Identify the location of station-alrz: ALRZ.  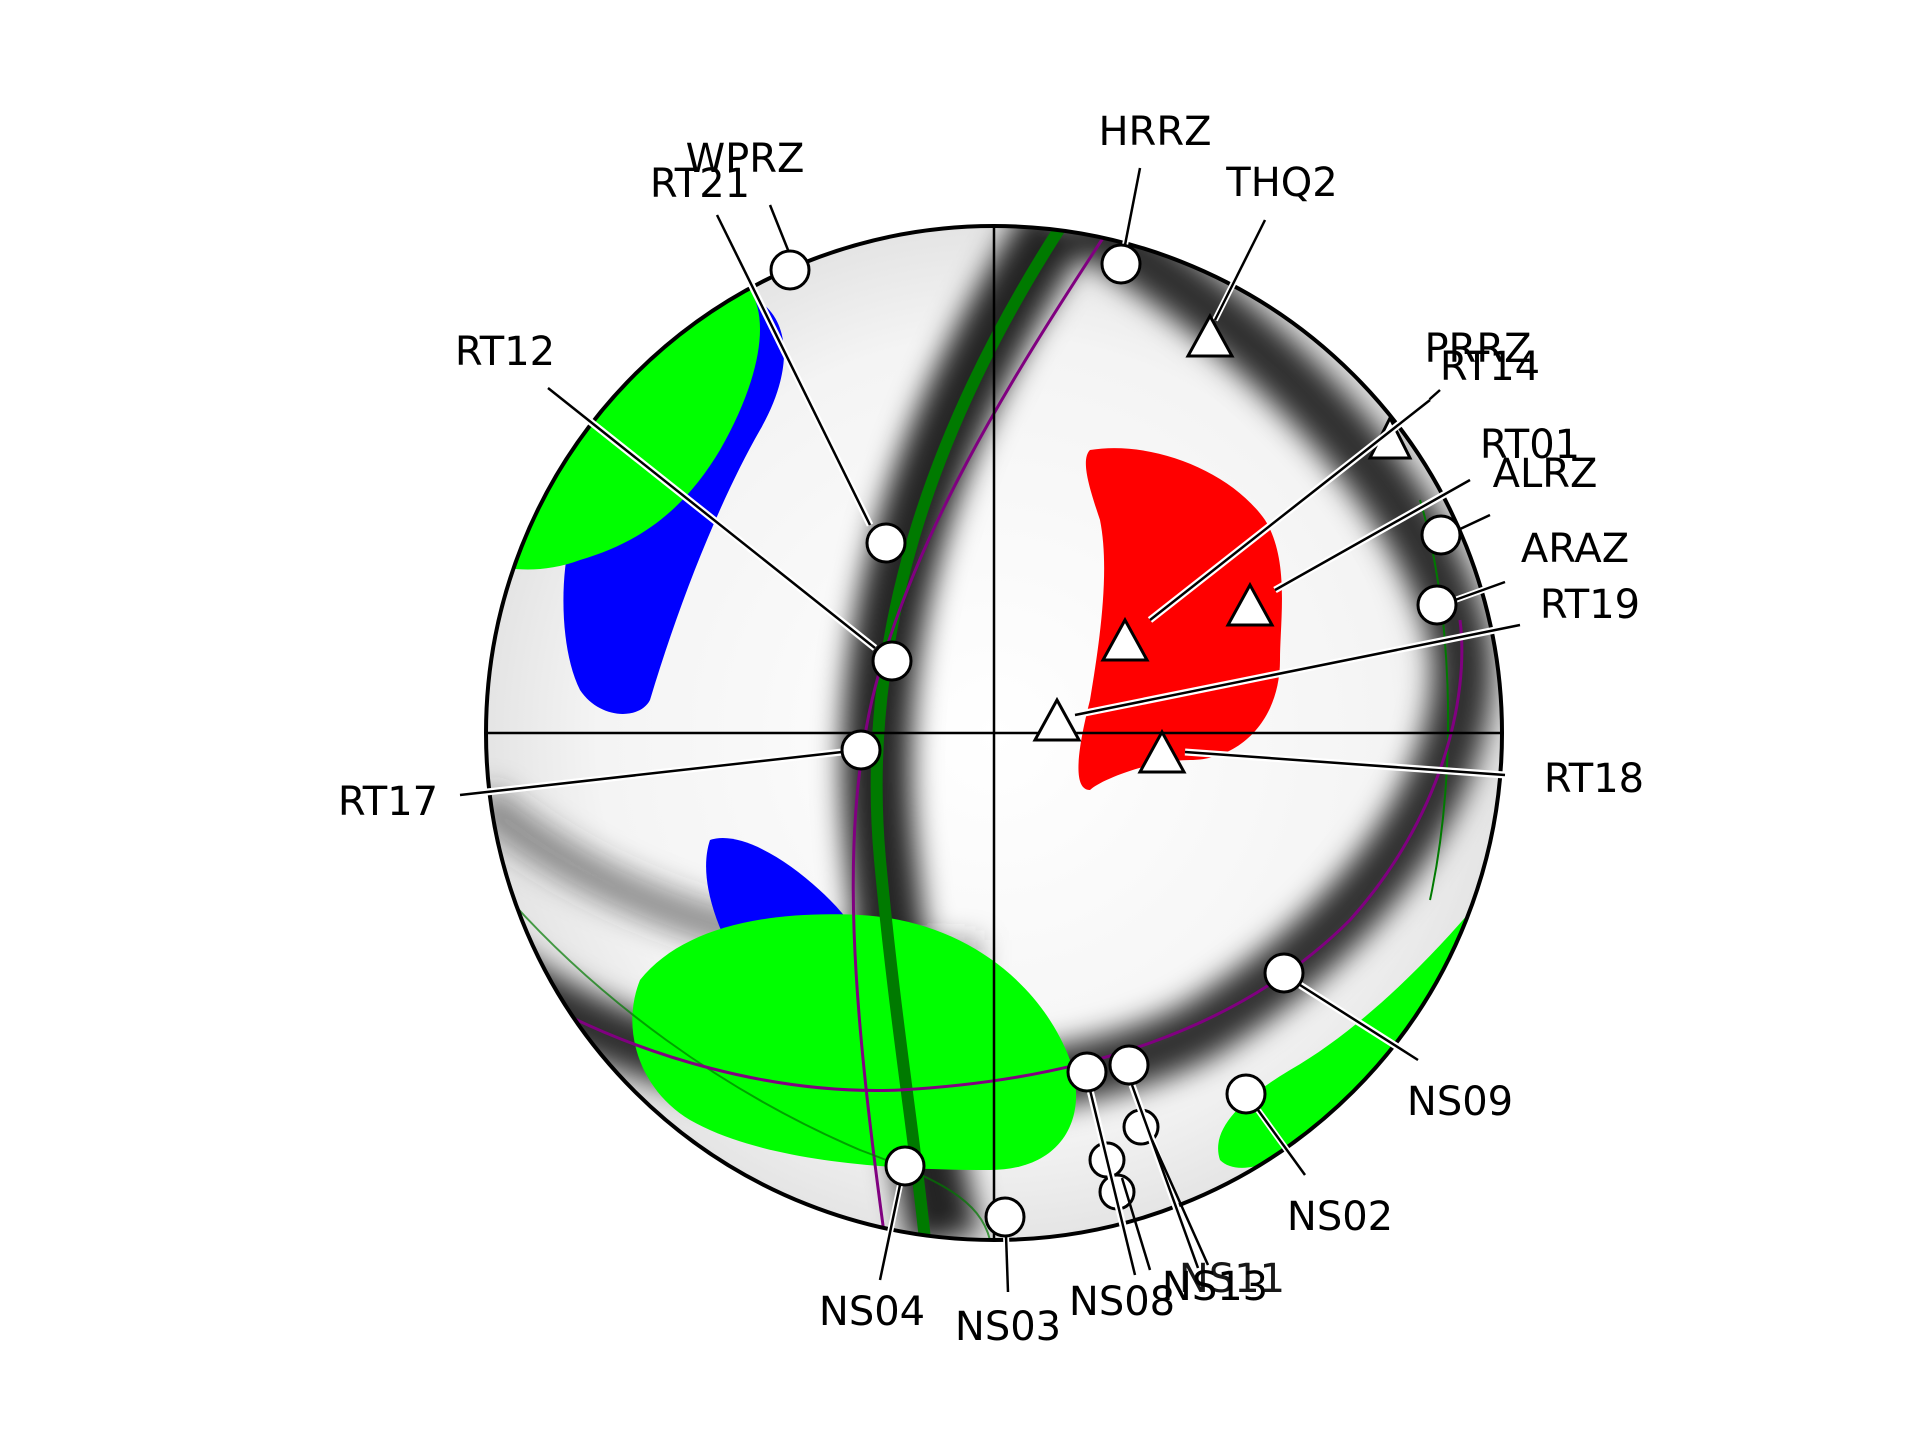
(1509, 503).